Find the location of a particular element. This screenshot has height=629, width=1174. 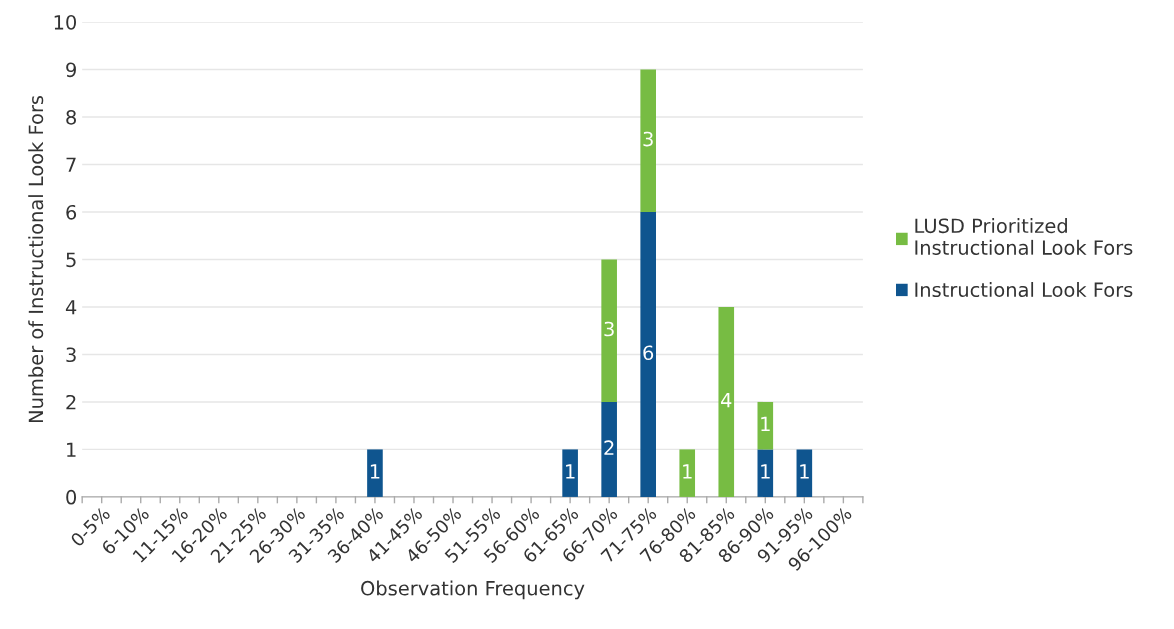

y-tick-label: 8 is located at coordinates (71, 117).